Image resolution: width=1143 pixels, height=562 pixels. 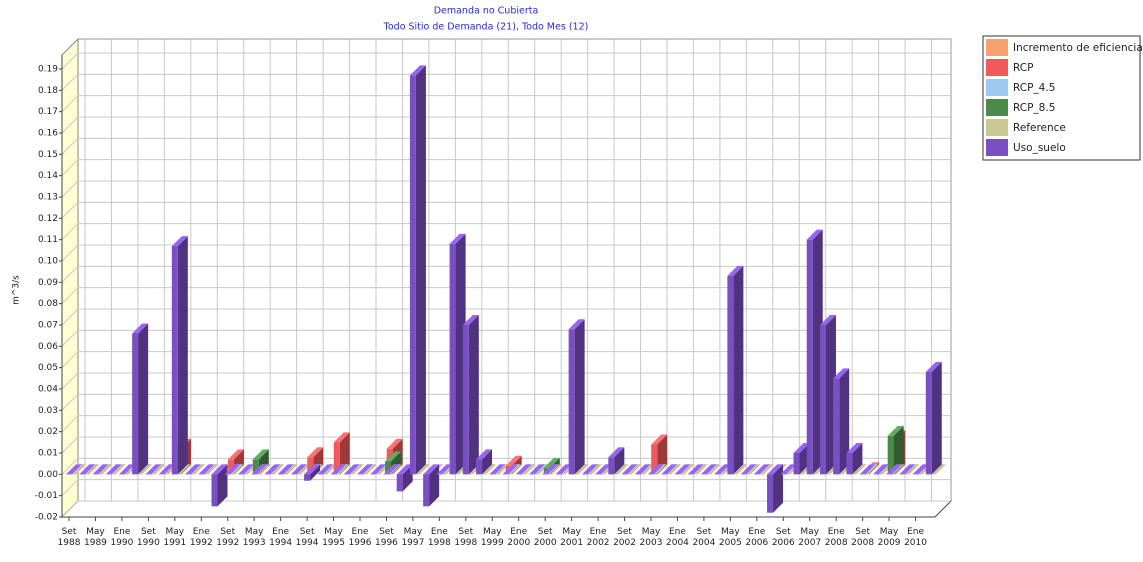 I want to click on x-tick-label: Set 2000, so click(x=545, y=537).